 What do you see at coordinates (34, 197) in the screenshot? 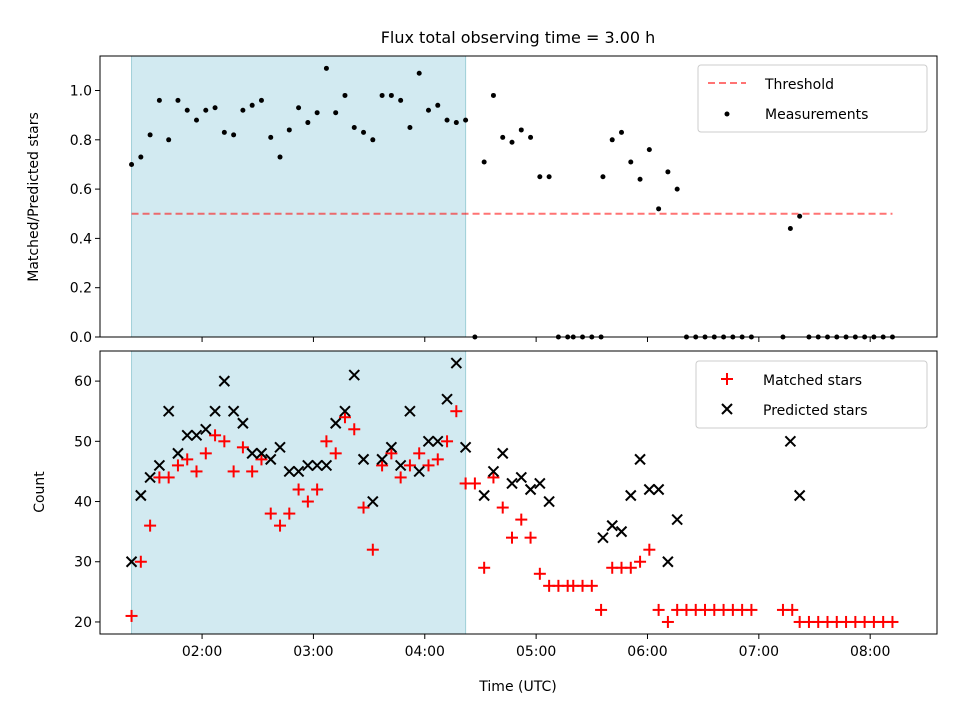
I see `top-y-axis-label: Matched/Predicted stars` at bounding box center [34, 197].